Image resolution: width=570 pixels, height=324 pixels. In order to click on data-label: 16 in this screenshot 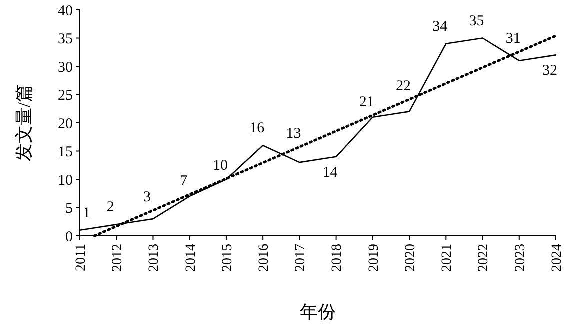, I will do `click(258, 128)`.